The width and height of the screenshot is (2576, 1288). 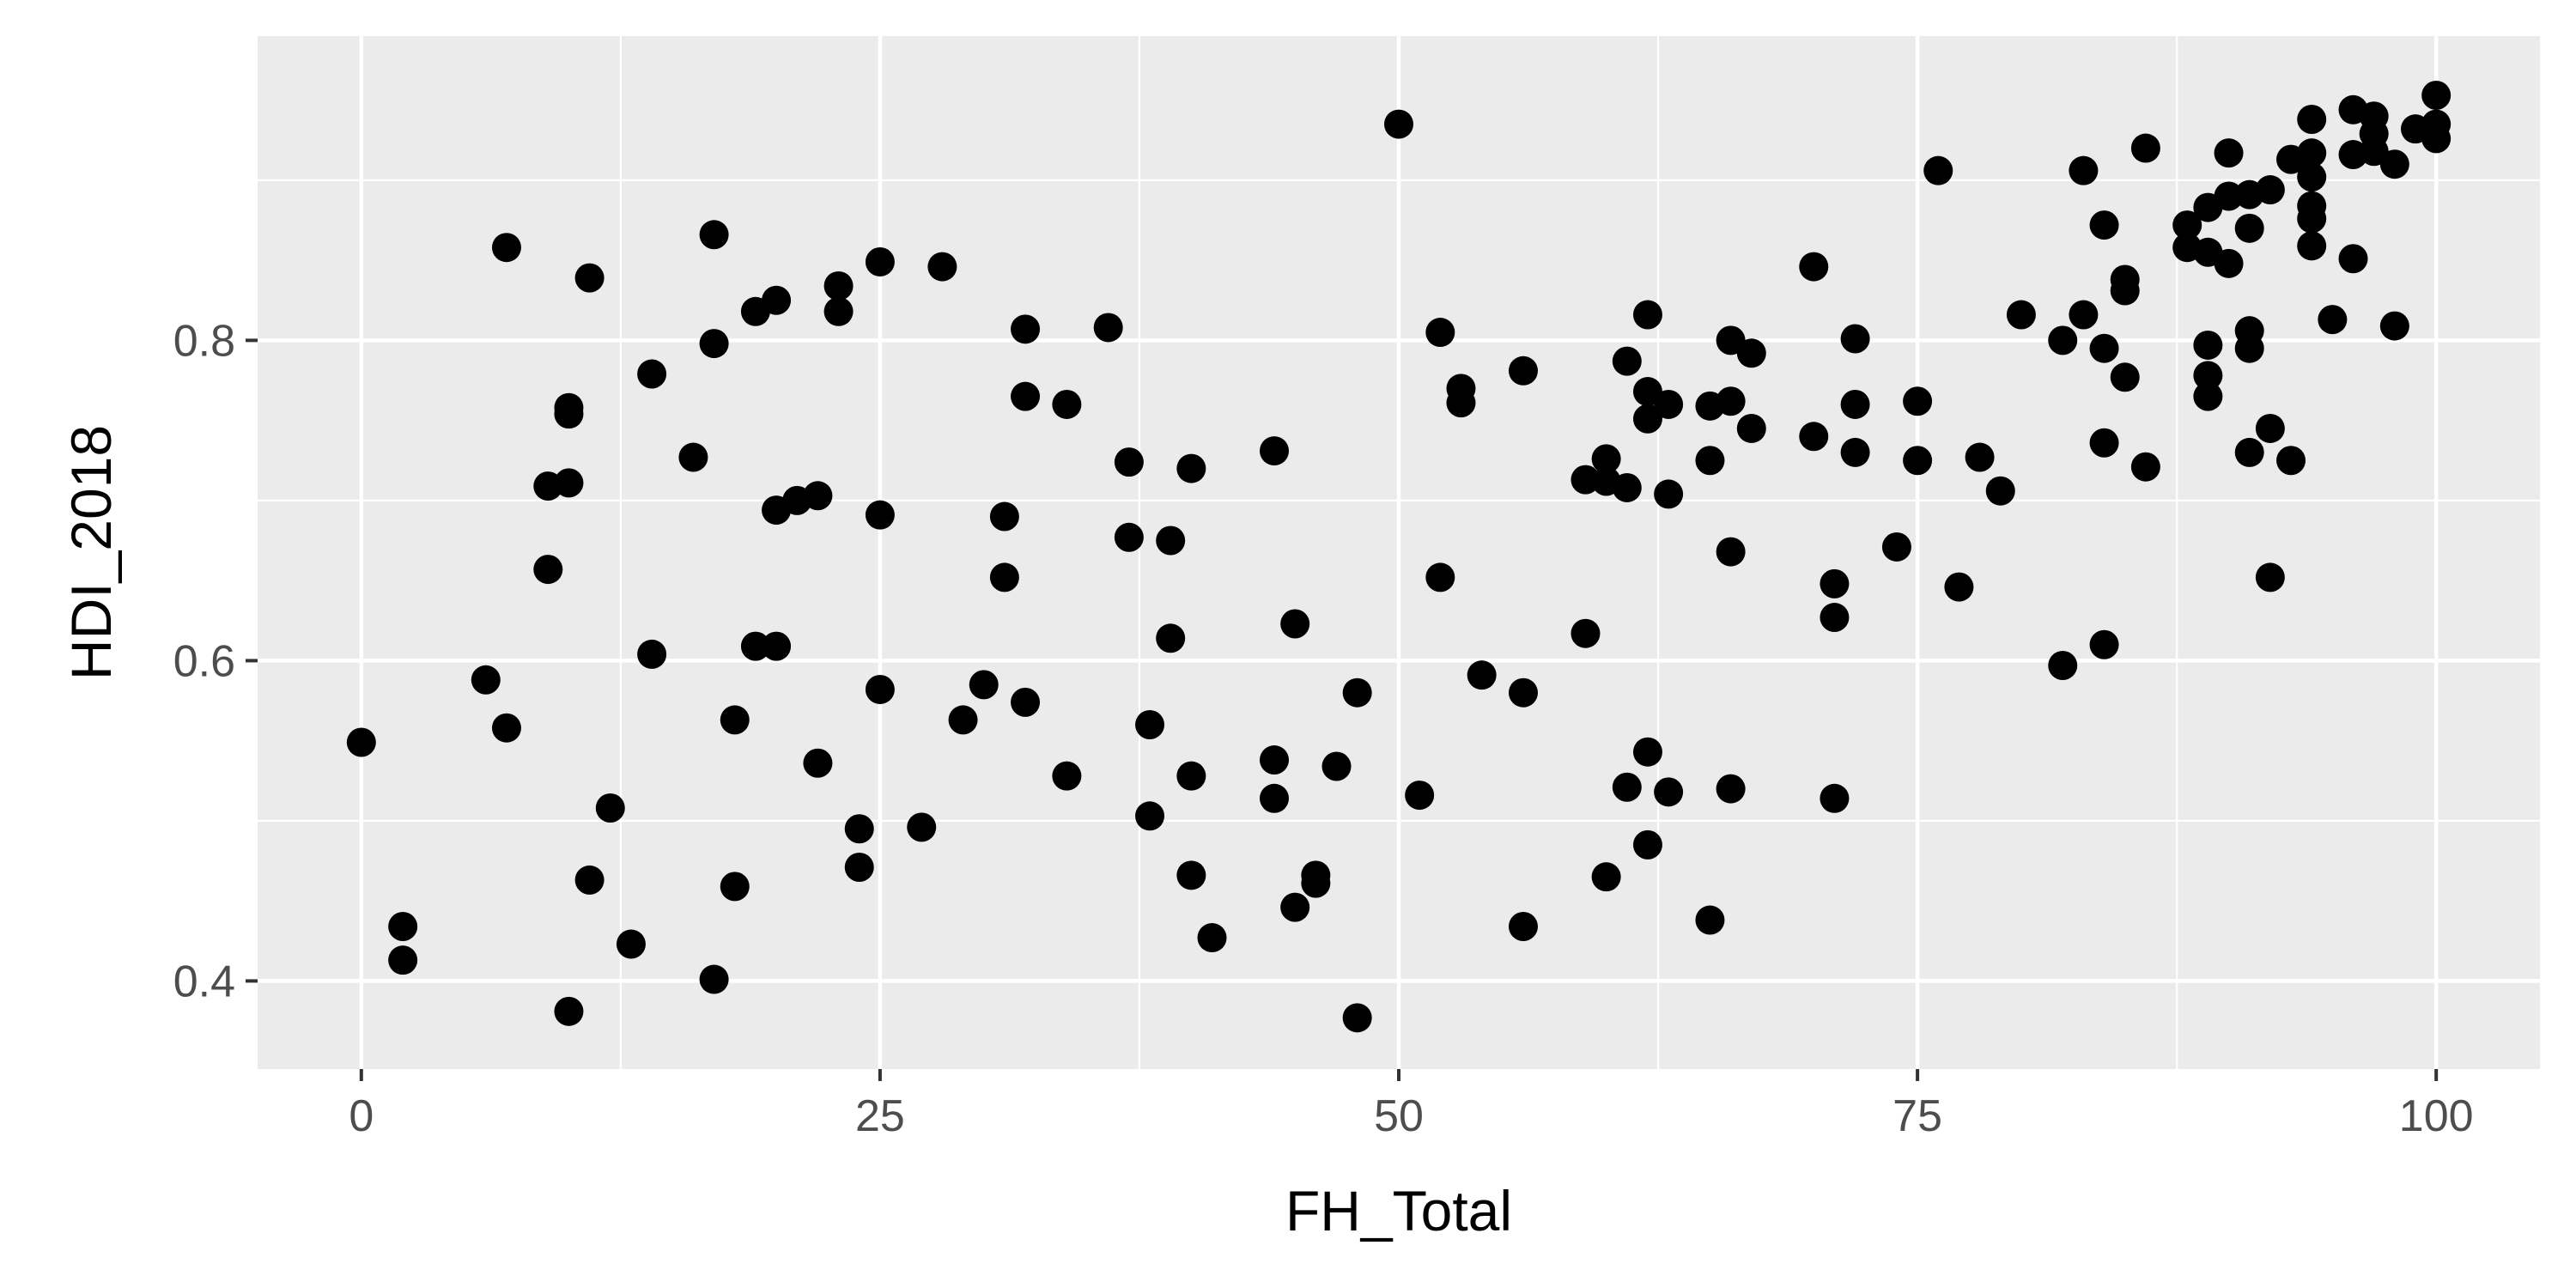 What do you see at coordinates (2436, 1116) in the screenshot?
I see `x-tick-label: 100` at bounding box center [2436, 1116].